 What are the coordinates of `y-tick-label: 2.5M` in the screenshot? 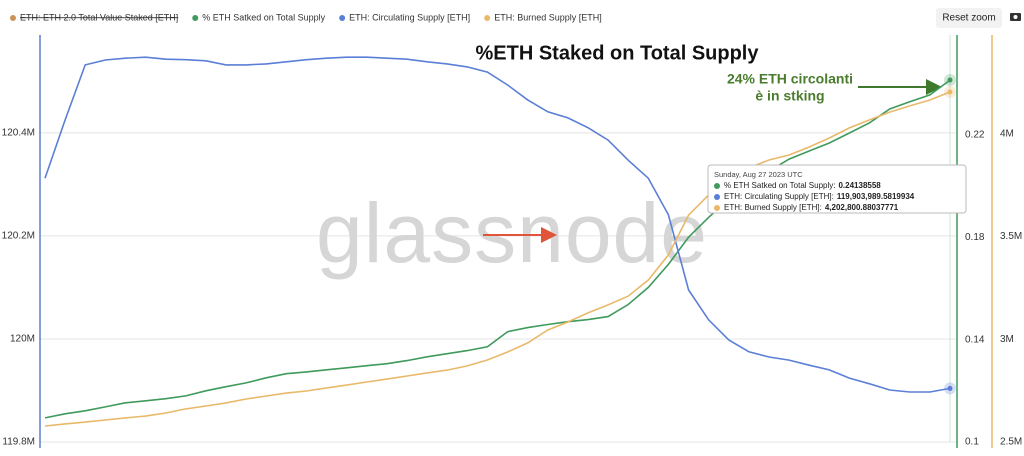 It's located at (1011, 442).